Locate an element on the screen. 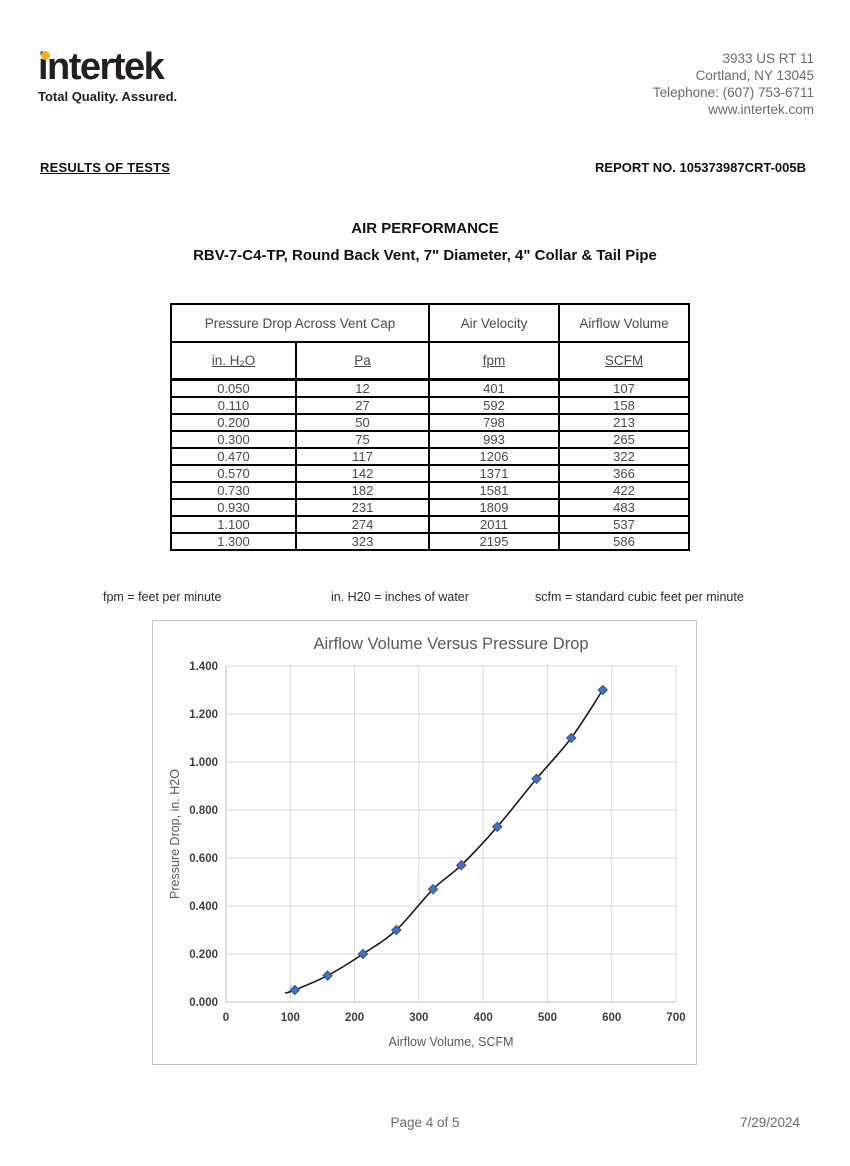 Image resolution: width=850 pixels, height=1166 pixels. table-cell: 1.100 is located at coordinates (233, 524).